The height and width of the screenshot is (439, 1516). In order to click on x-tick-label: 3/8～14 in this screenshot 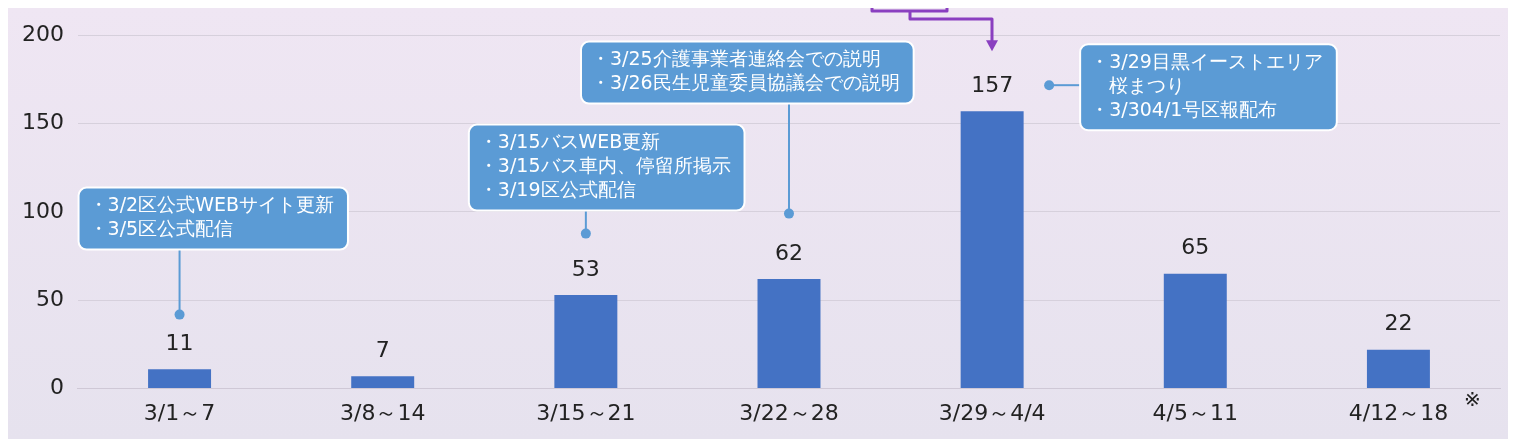, I will do `click(383, 412)`.